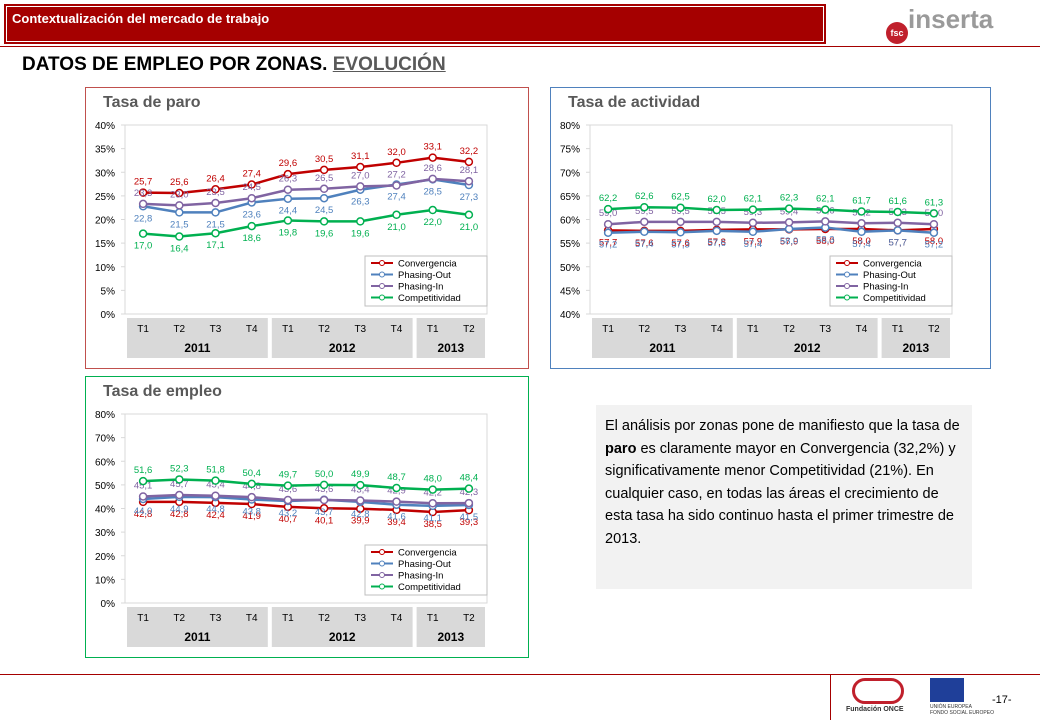 The width and height of the screenshot is (1040, 720). Describe the element at coordinates (360, 156) in the screenshot. I see `value-label: 31,1` at that location.